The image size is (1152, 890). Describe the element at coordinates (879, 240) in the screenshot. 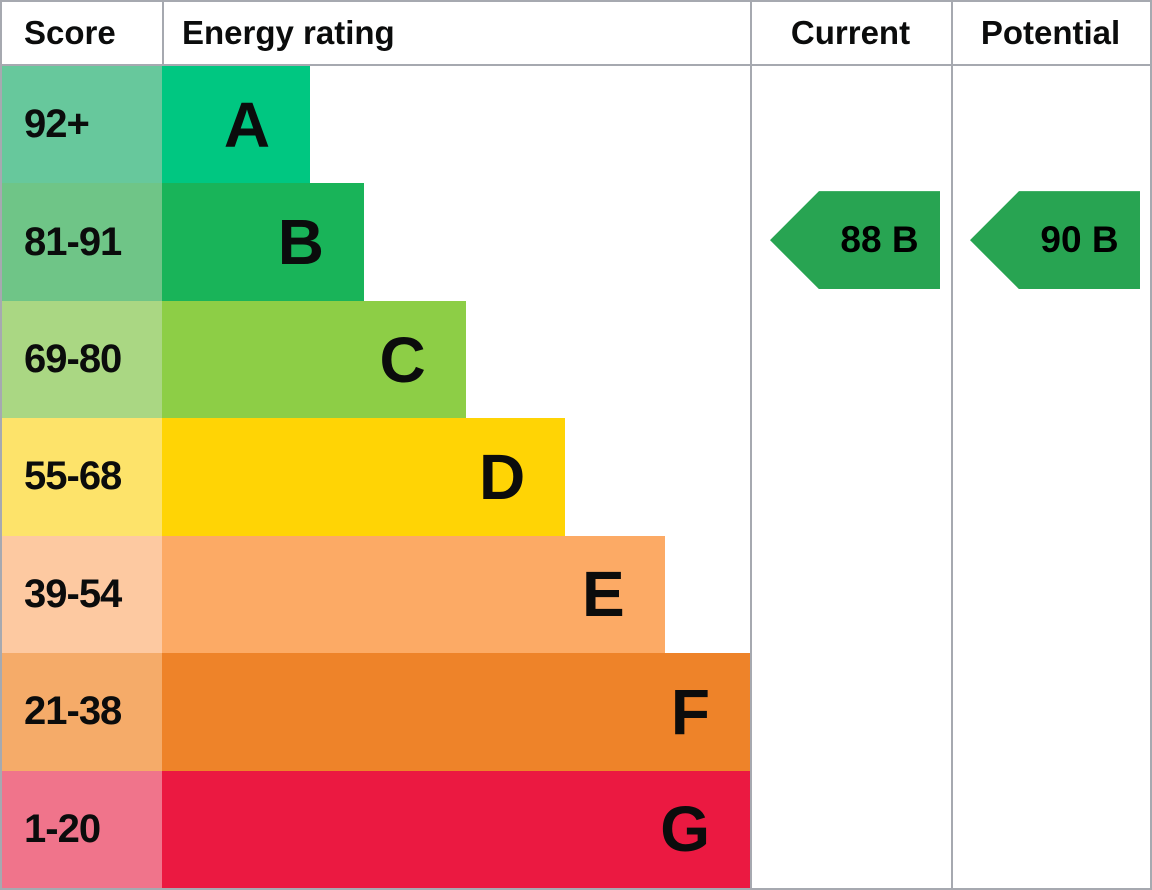

I see `current-rating-label: 88 B` at that location.